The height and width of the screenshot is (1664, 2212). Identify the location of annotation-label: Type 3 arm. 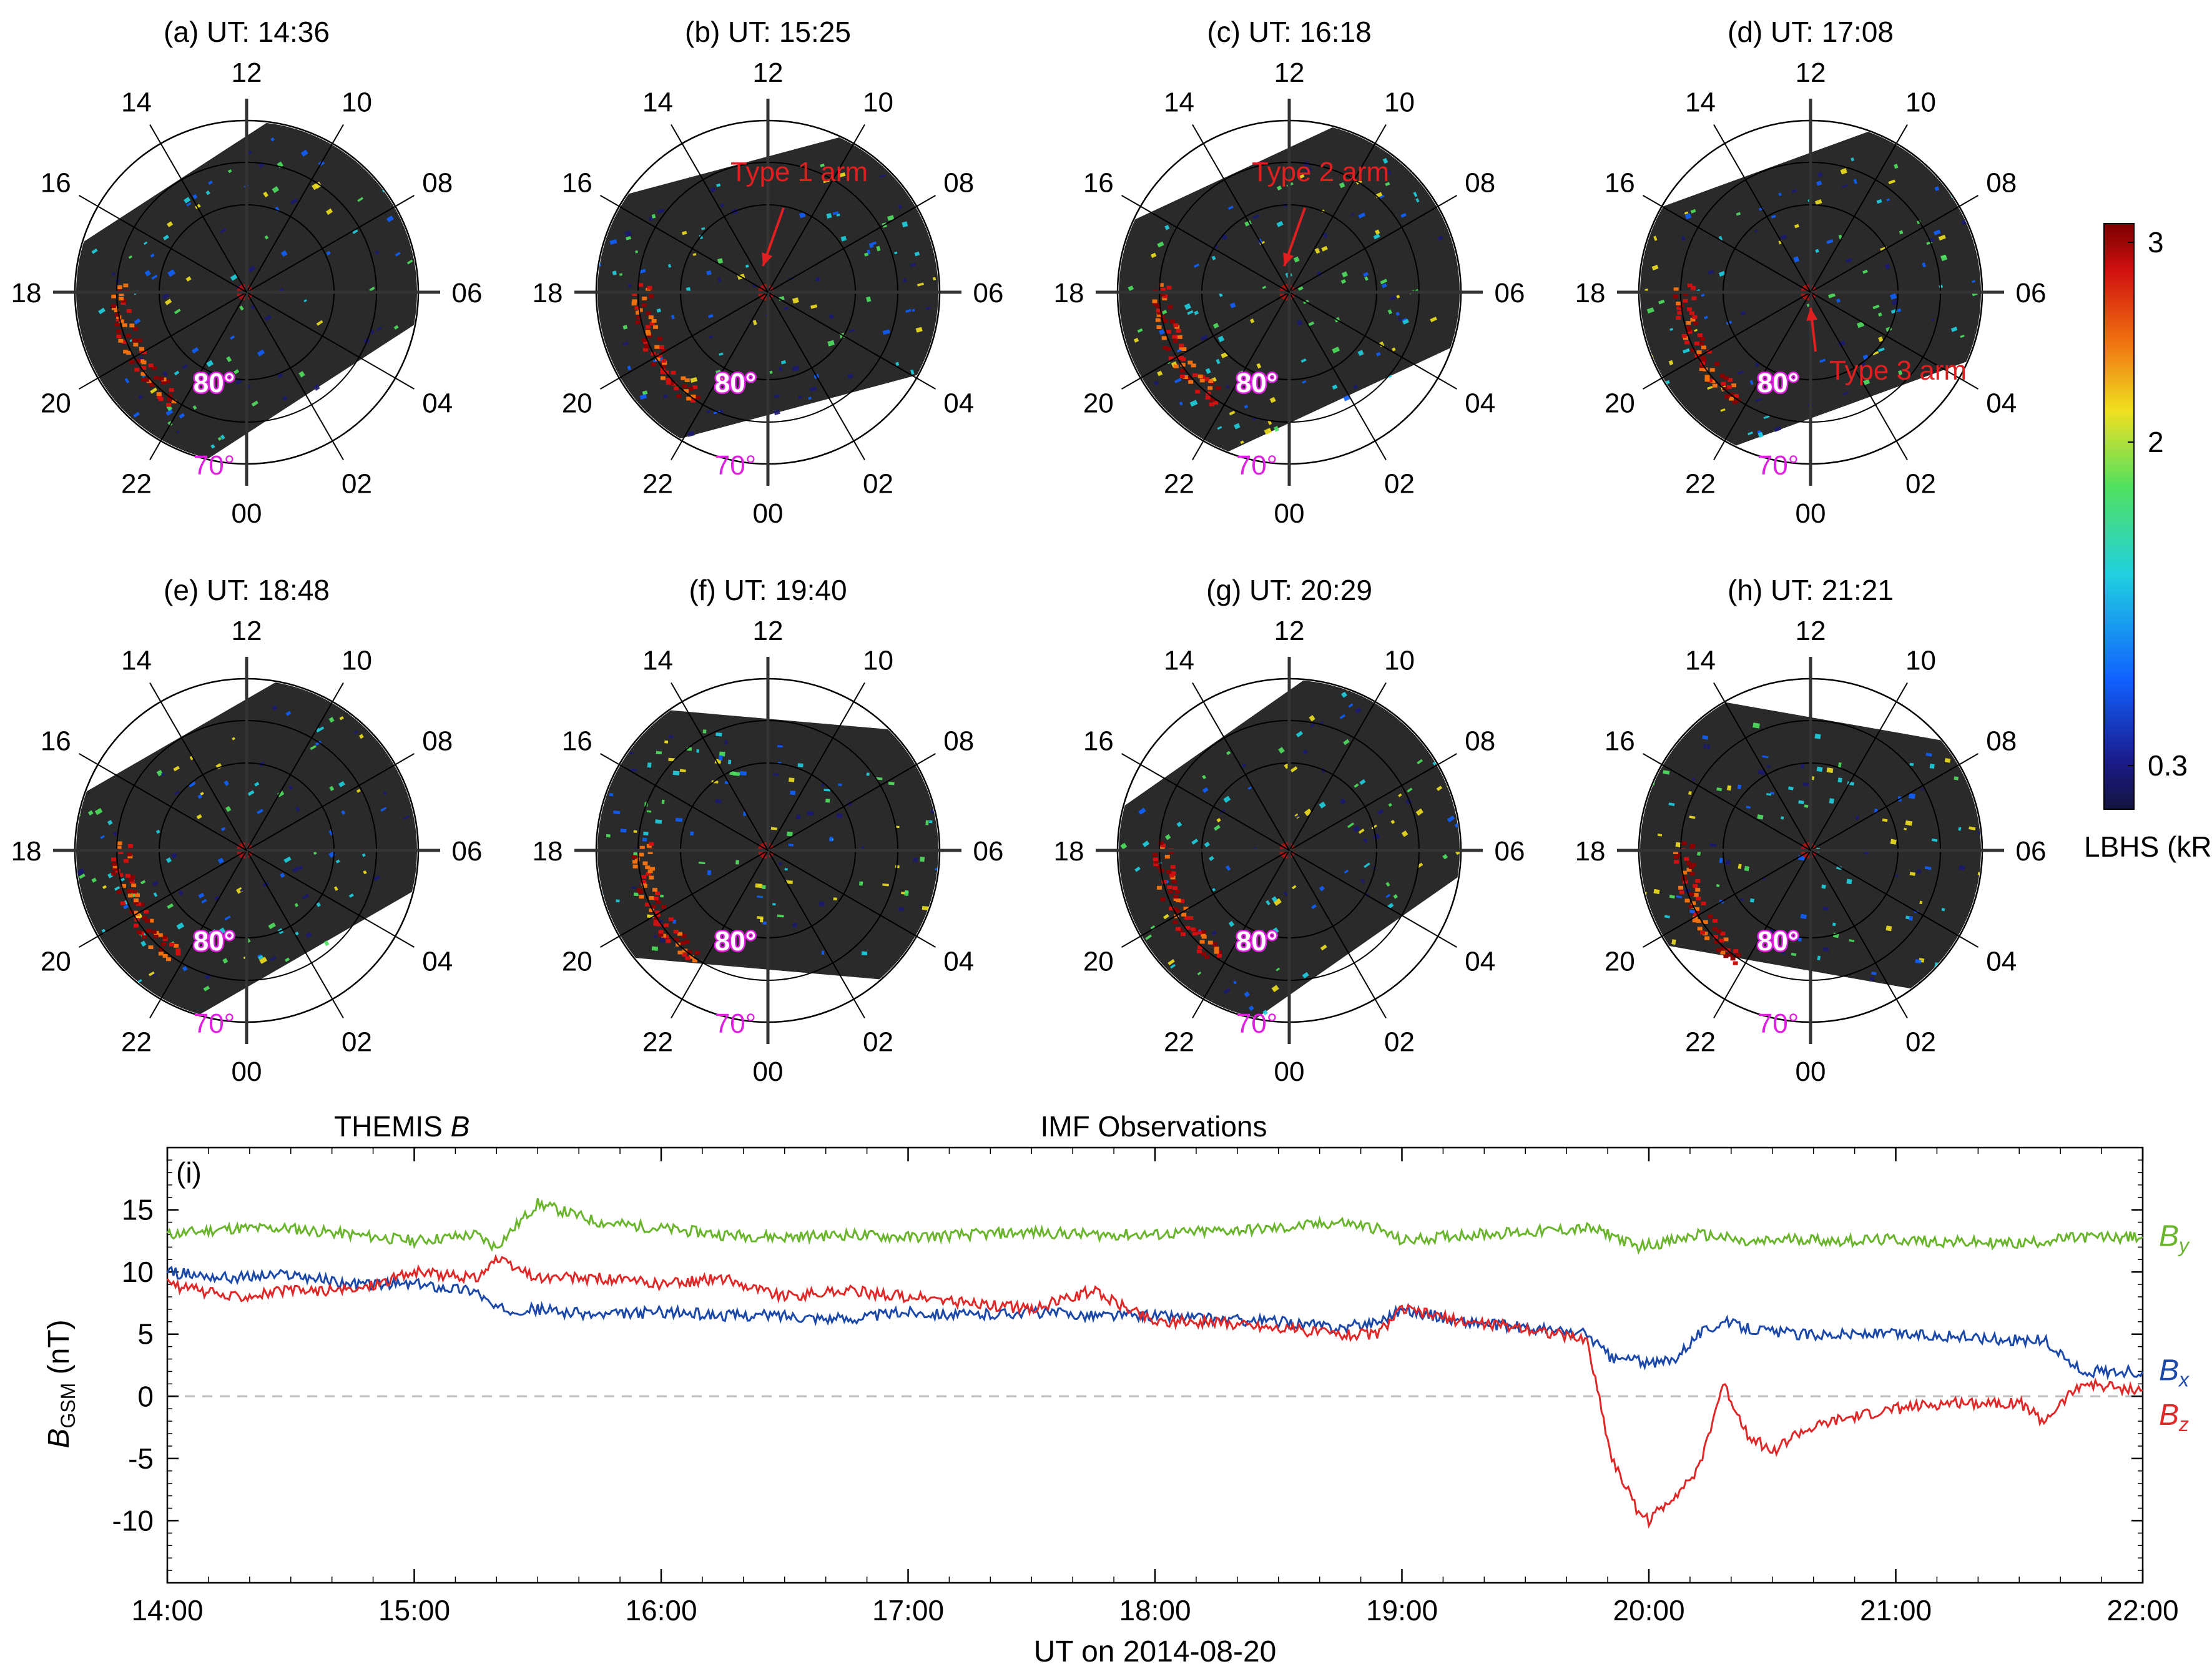
(1898, 370).